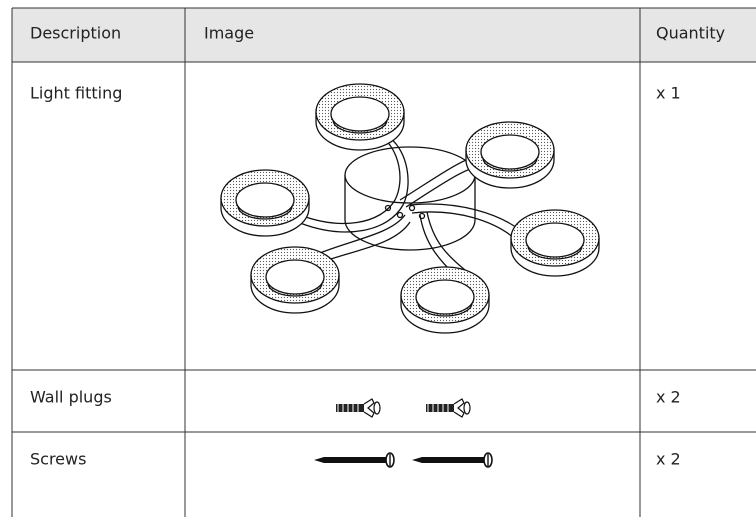  I want to click on header-cell: Image, so click(229, 33).